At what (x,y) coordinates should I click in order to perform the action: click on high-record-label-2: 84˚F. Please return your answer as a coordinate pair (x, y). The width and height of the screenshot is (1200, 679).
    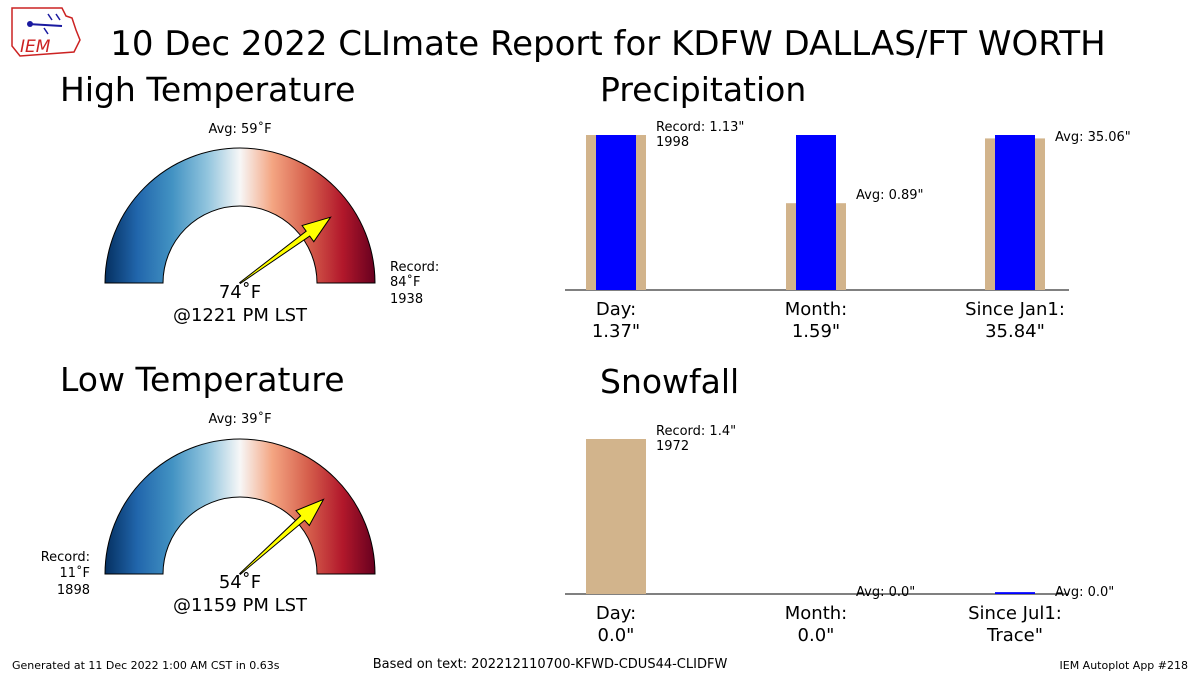
    Looking at the image, I should click on (405, 282).